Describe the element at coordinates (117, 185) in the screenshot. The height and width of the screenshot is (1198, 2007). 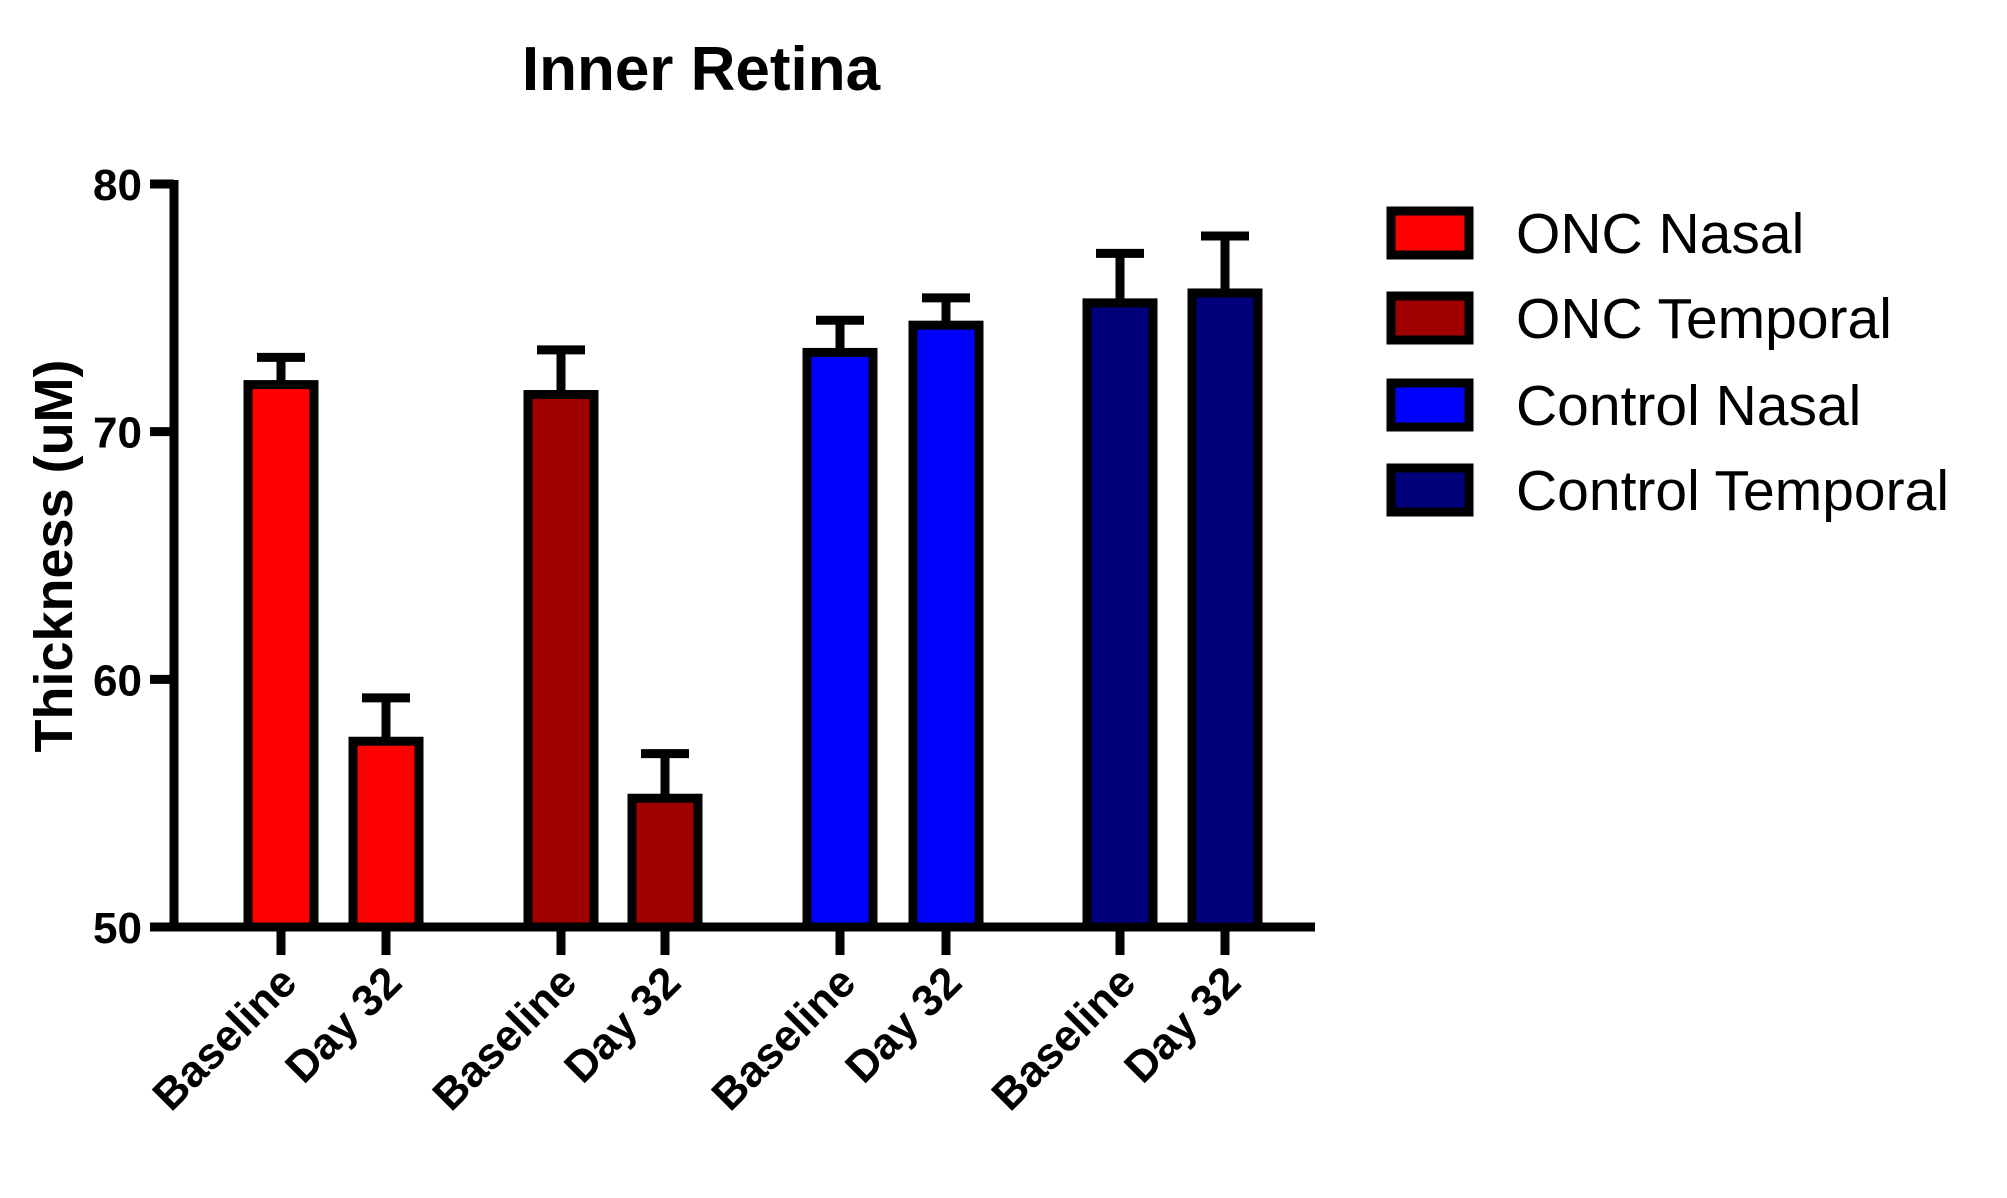
I see `y-tick-label: 80` at that location.